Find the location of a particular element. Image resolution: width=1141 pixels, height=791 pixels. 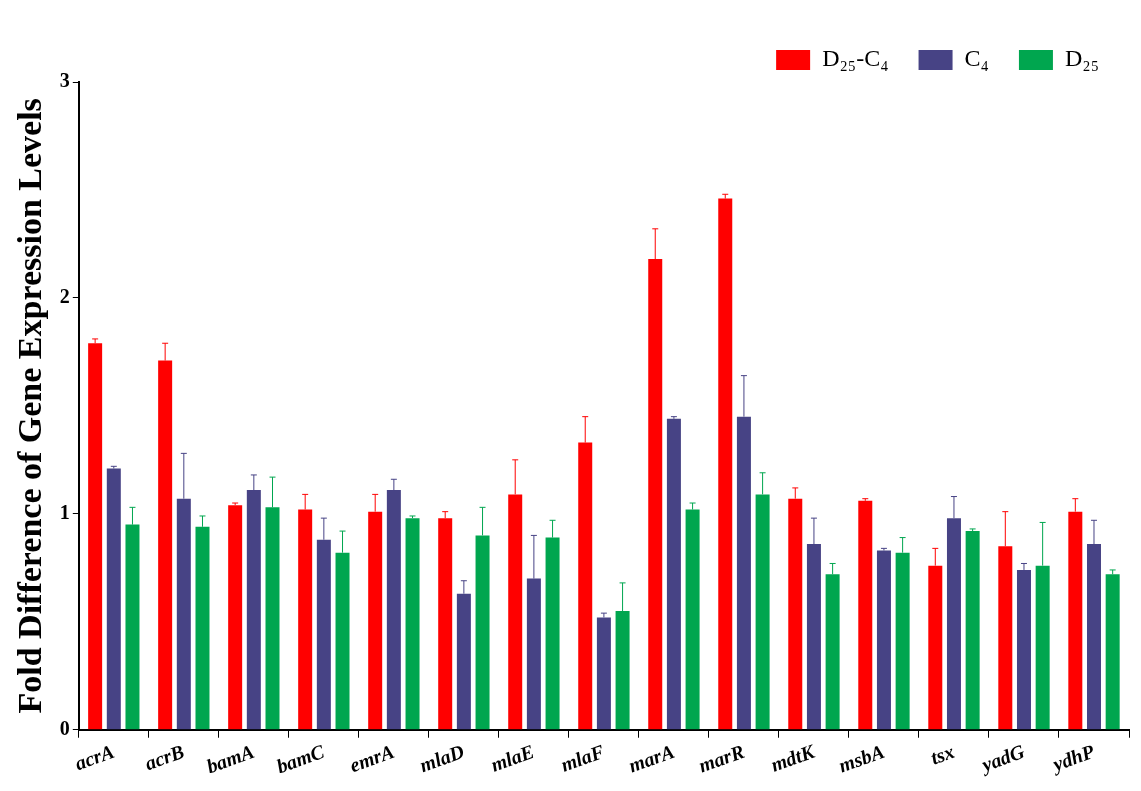

x-tick-label: marR is located at coordinates (721, 758).